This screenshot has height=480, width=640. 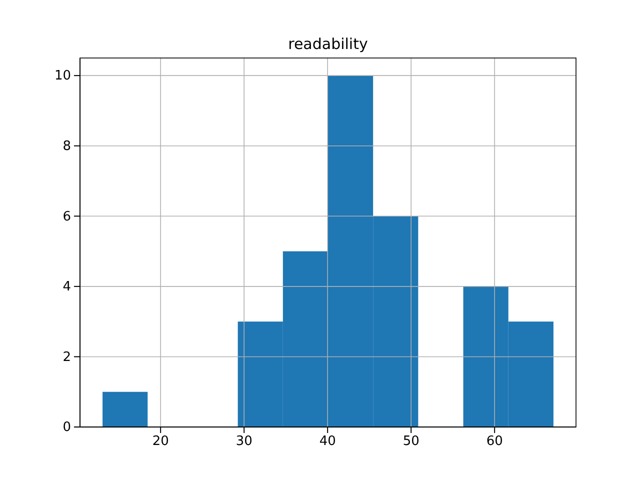 I want to click on y-tick-label: 8, so click(x=66, y=146).